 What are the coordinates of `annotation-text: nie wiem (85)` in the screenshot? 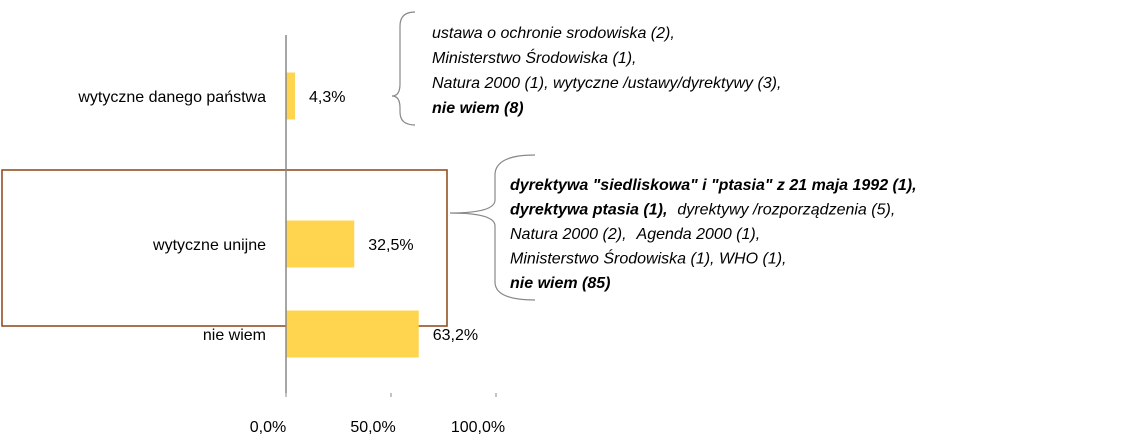 It's located at (560, 283).